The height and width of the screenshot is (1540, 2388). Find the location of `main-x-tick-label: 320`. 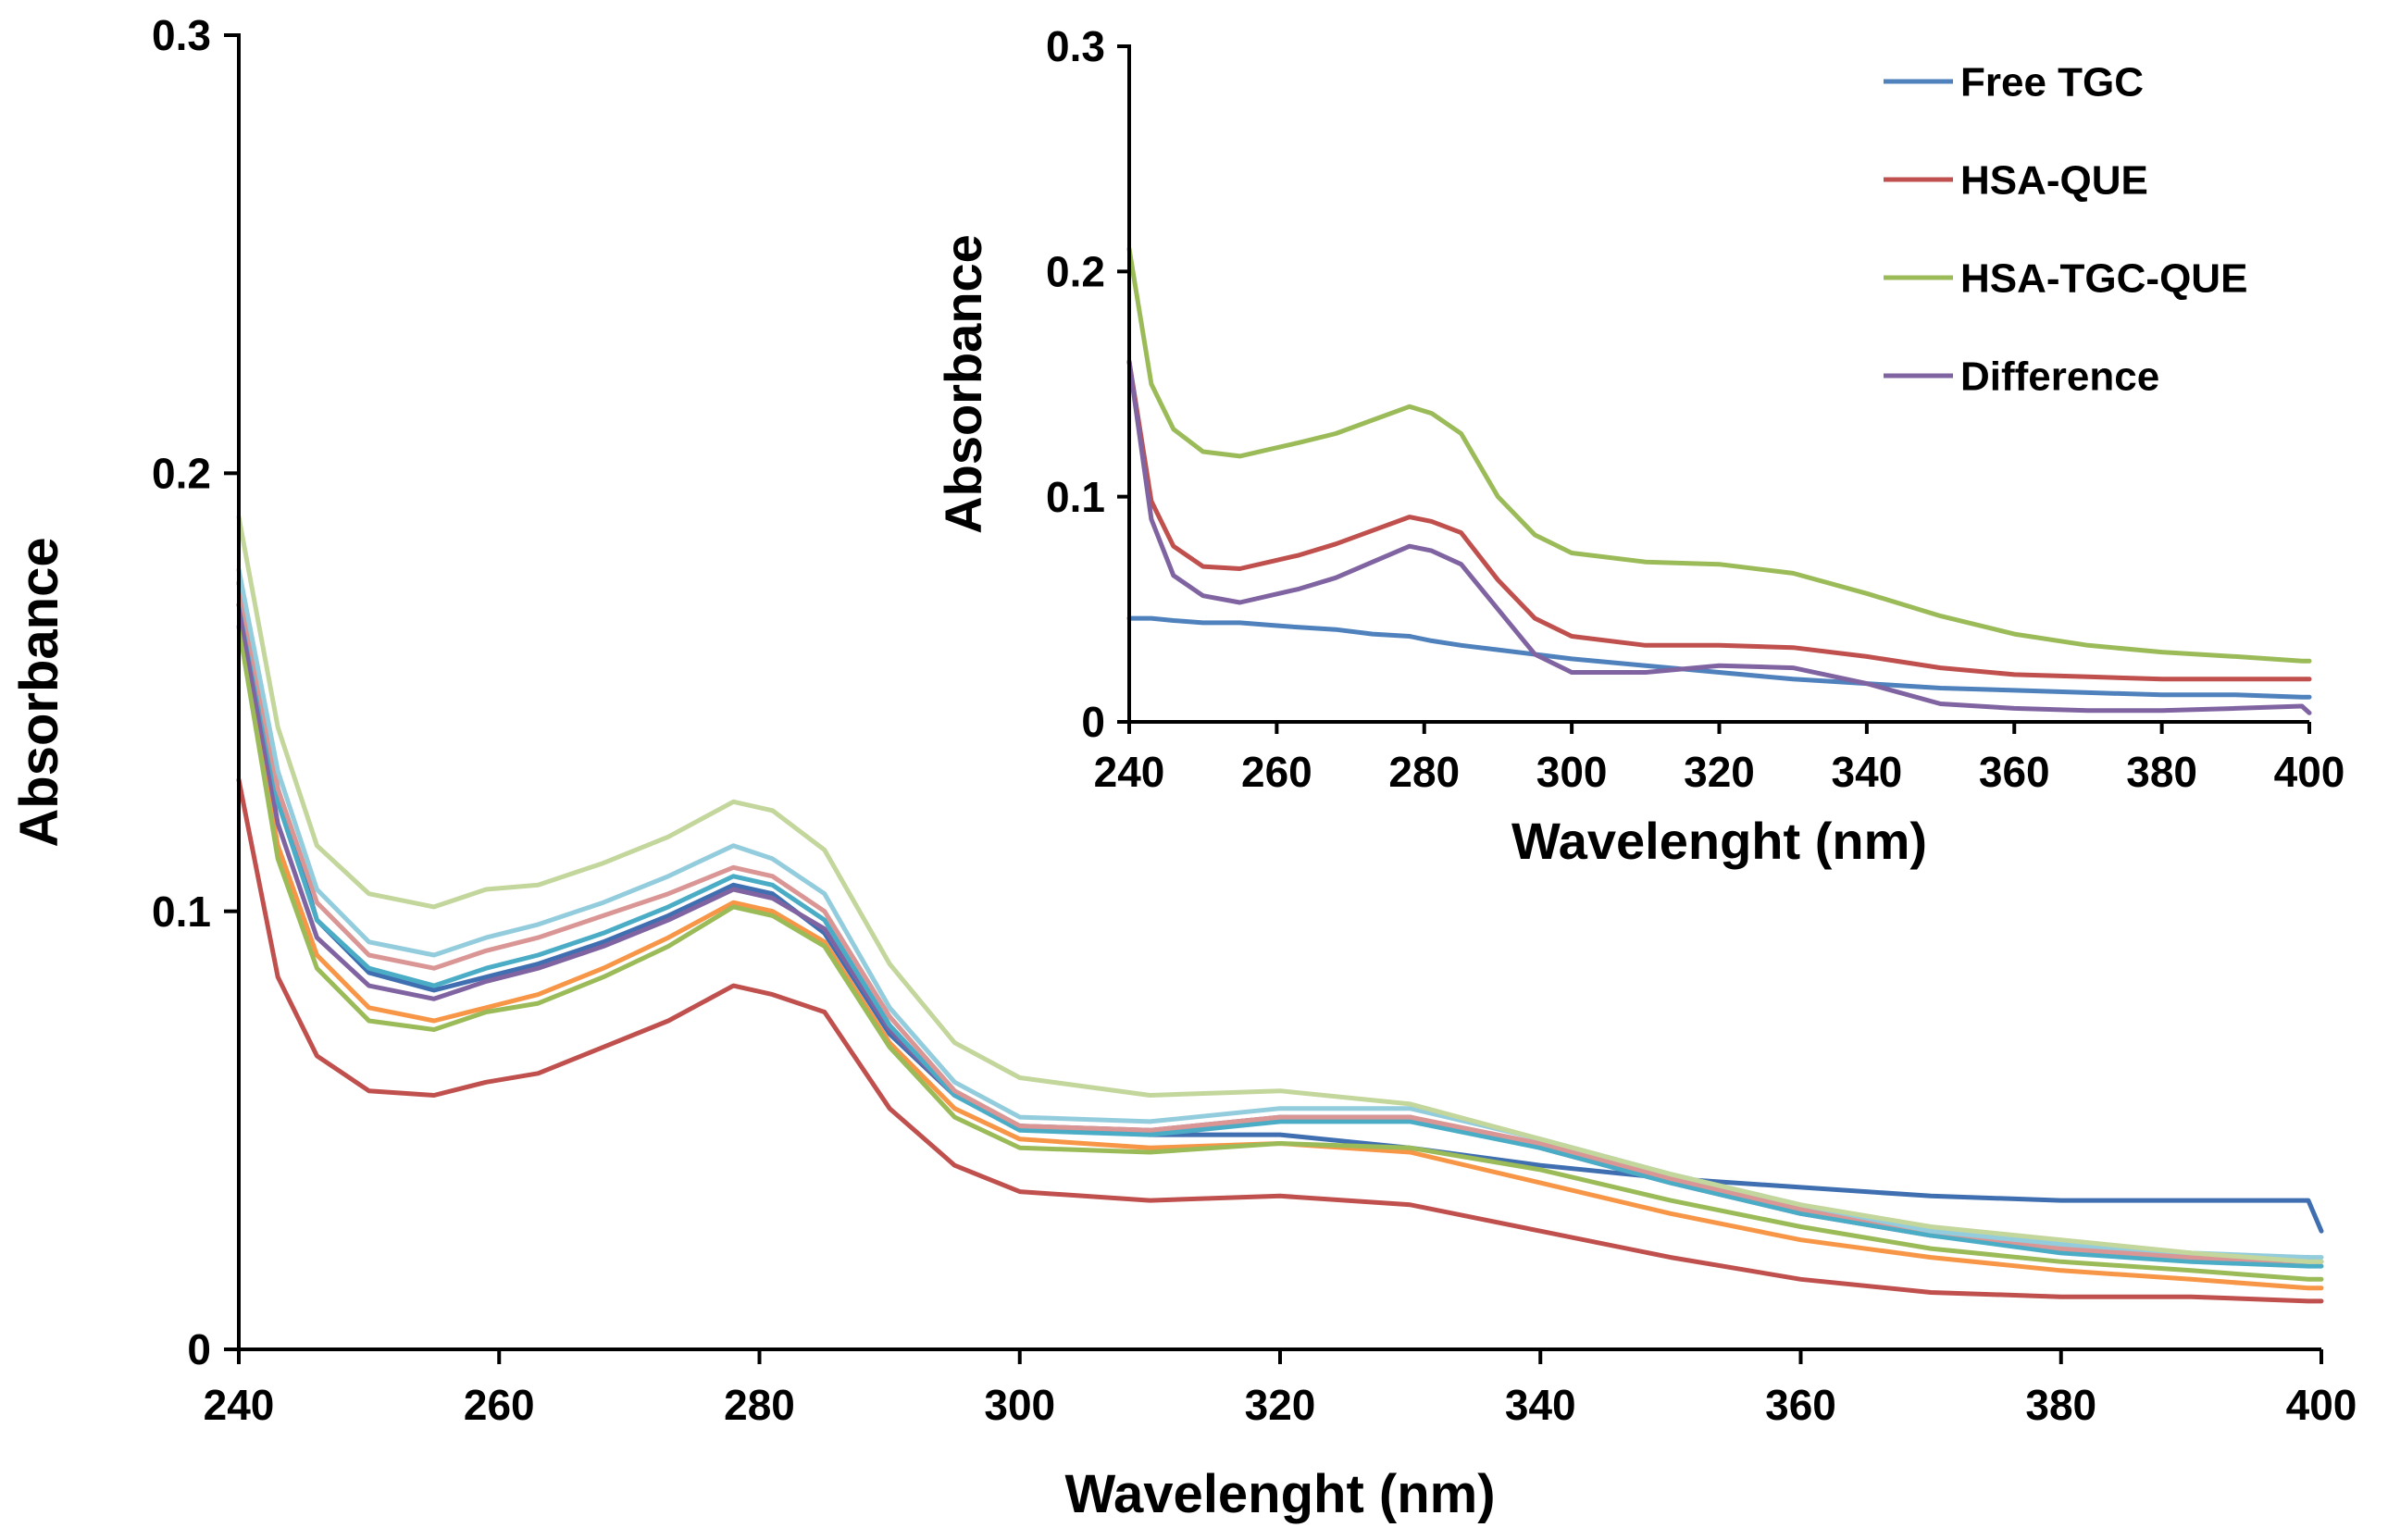

main-x-tick-label: 320 is located at coordinates (1280, 1405).